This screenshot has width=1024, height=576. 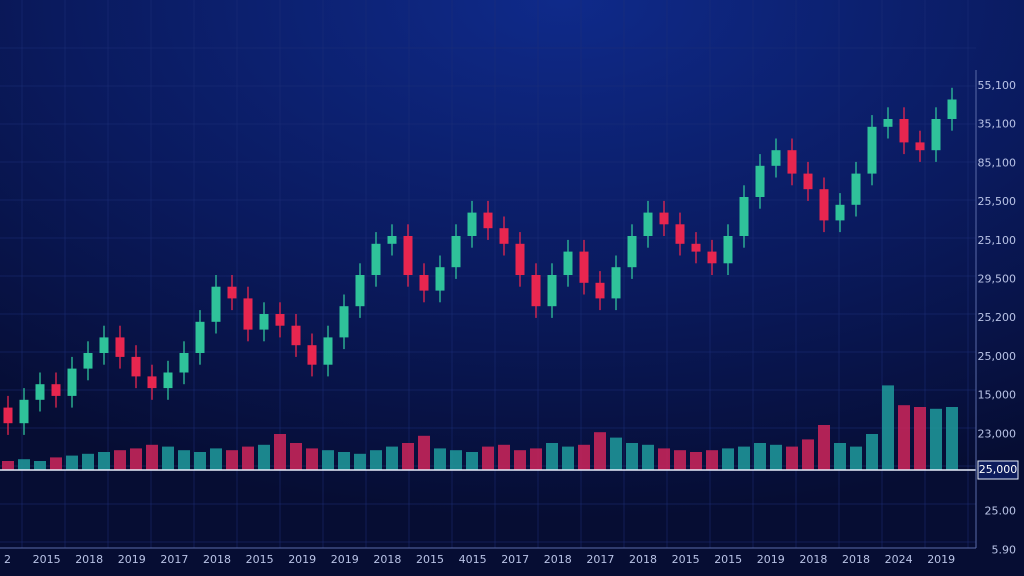 I want to click on x-tick-label: 2, so click(x=7, y=559).